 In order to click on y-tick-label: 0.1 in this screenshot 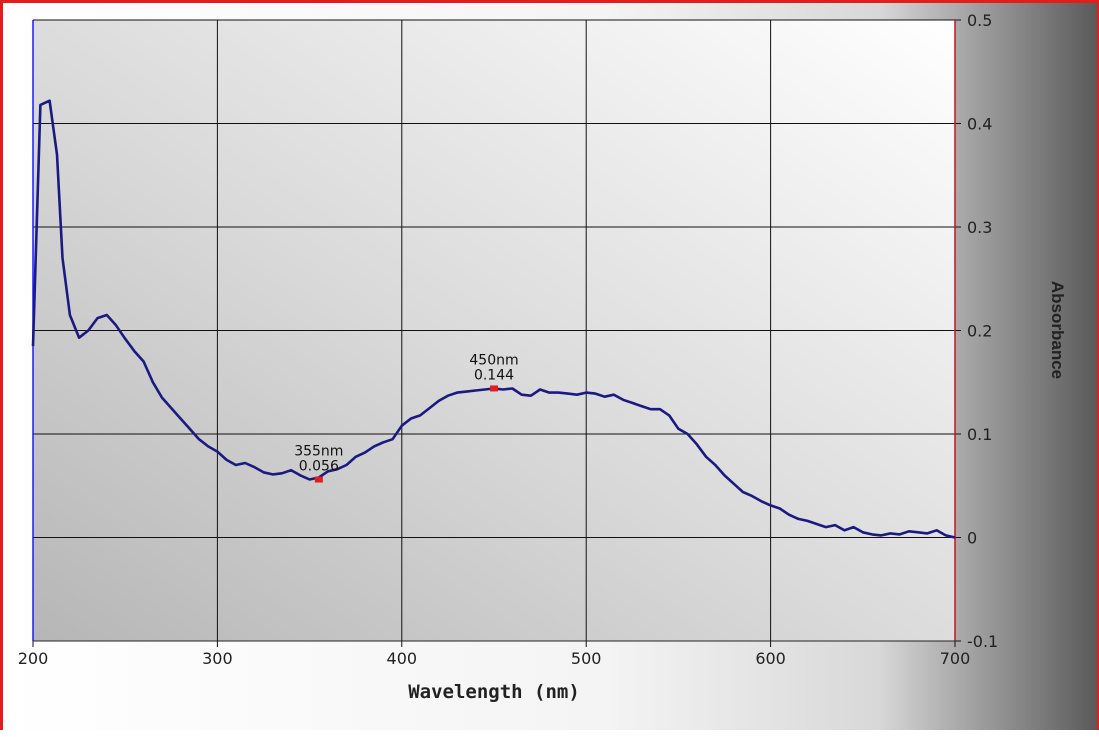, I will do `click(979, 434)`.